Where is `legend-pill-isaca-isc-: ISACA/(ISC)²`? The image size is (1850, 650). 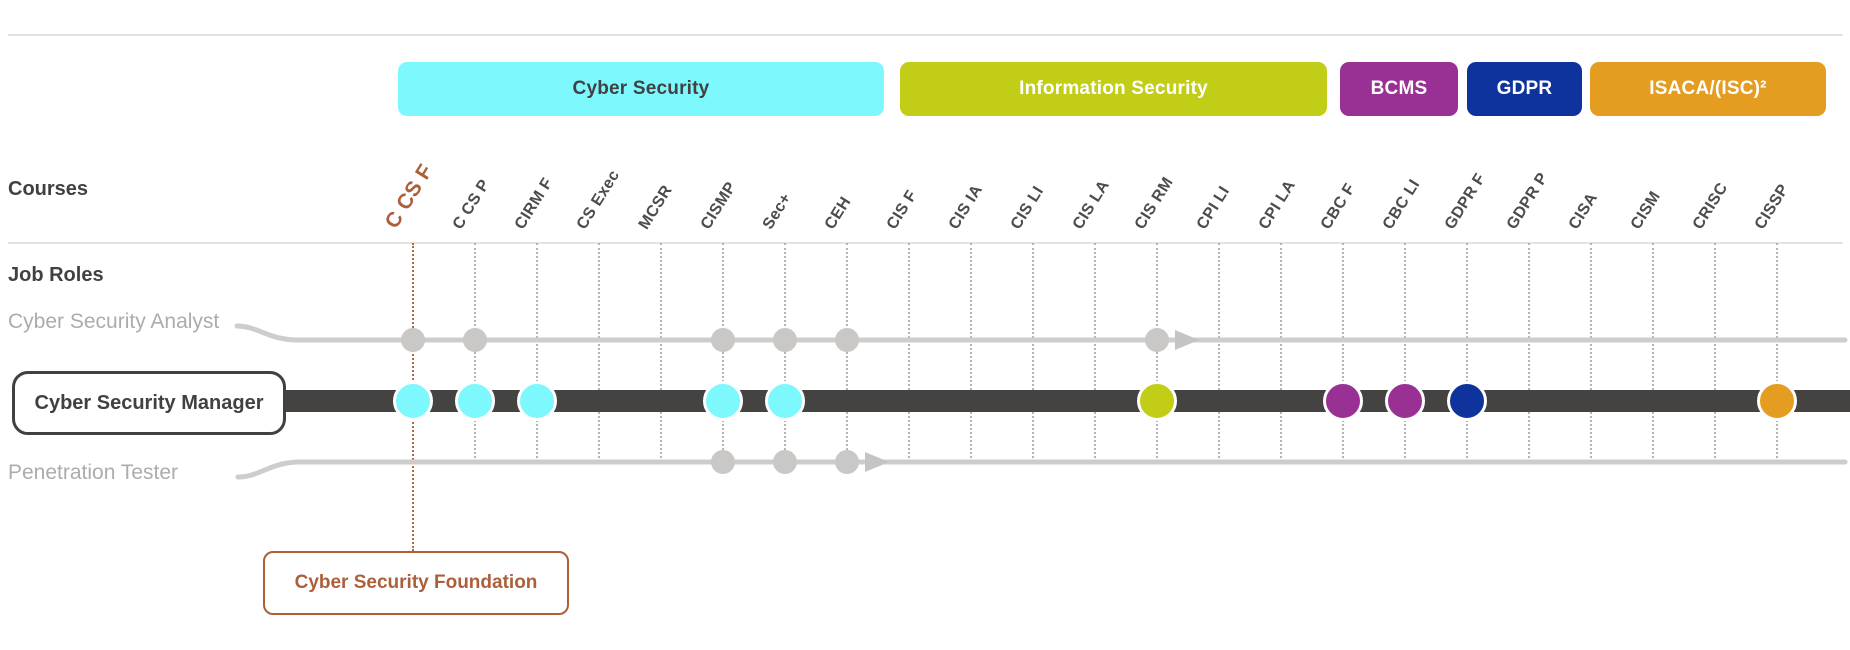
legend-pill-isaca-isc-: ISACA/(ISC)² is located at coordinates (1708, 89).